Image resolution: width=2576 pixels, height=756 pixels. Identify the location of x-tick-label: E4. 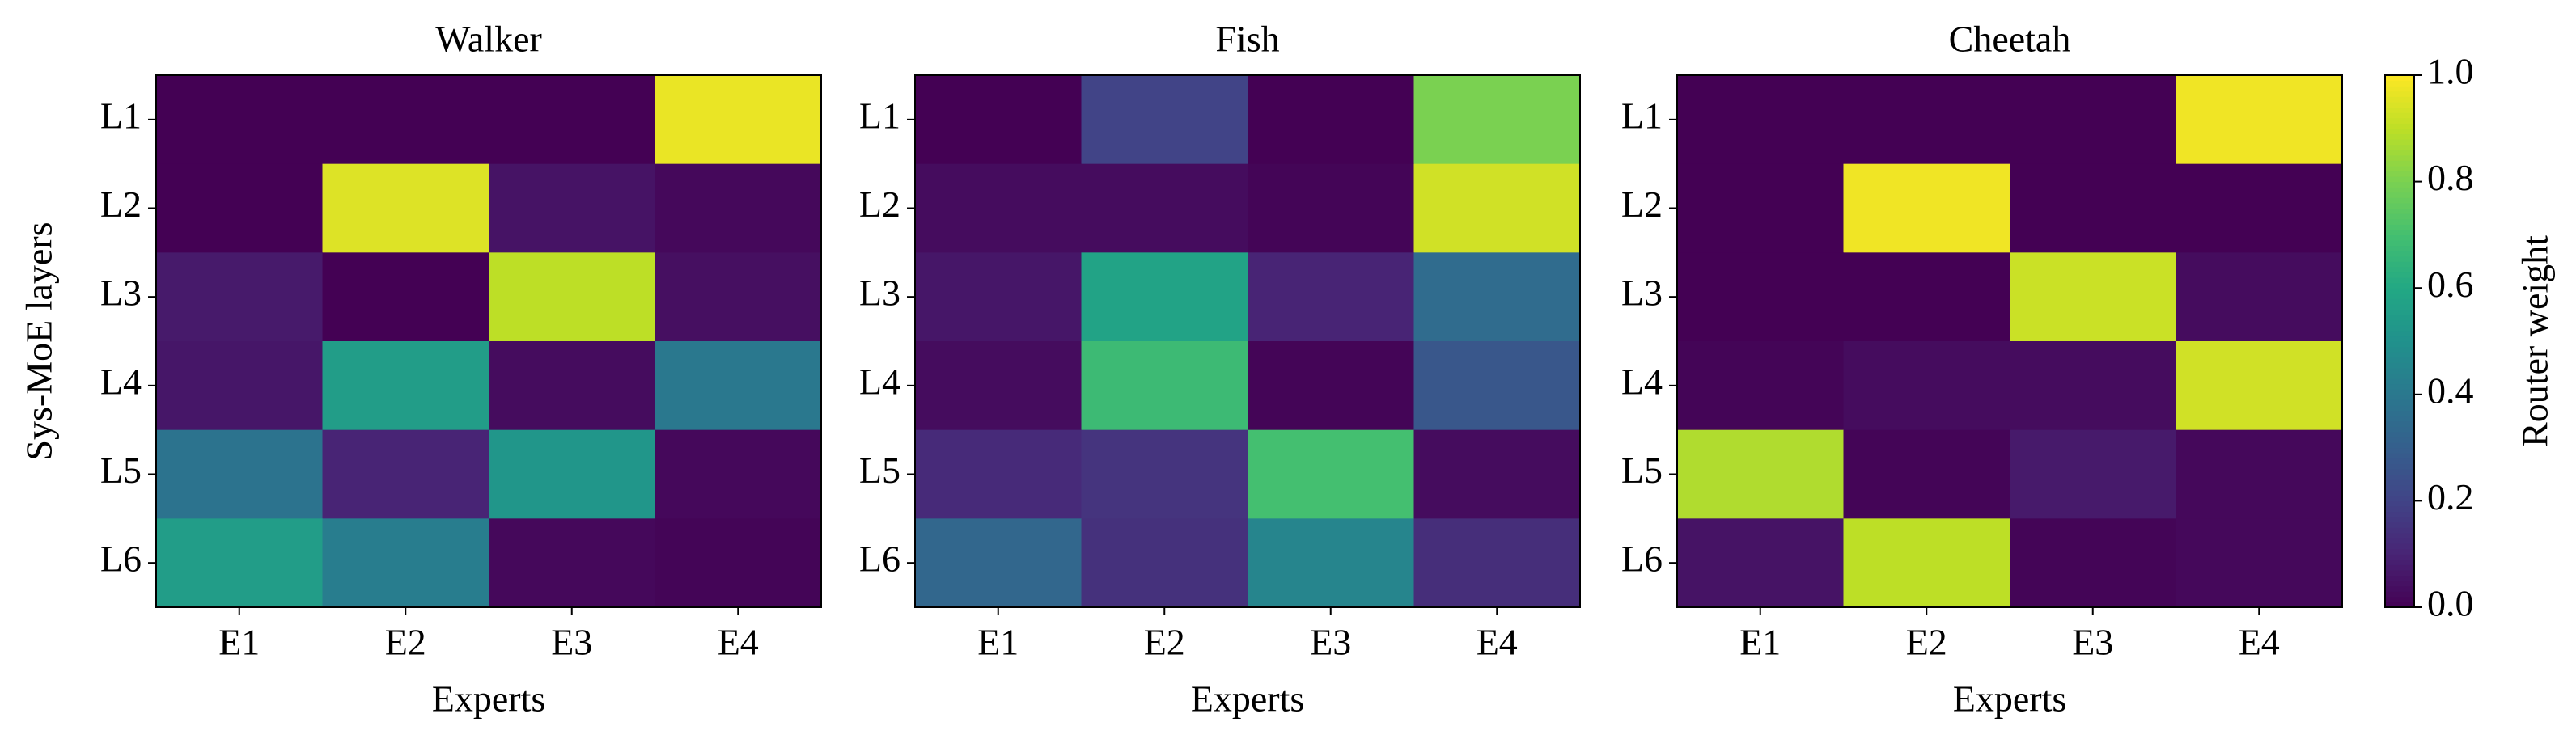
(738, 642).